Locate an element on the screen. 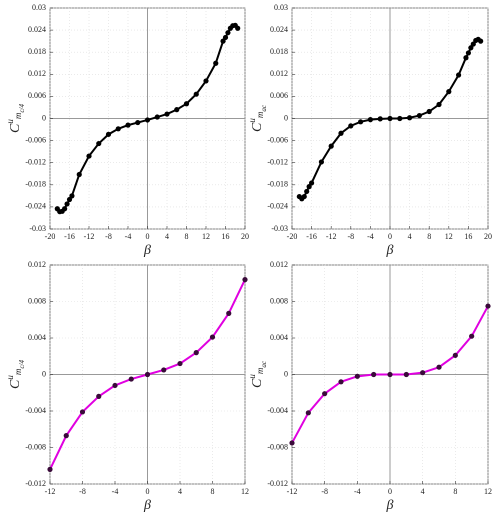 This screenshot has height=520, width=500. x-tick-label: 16 is located at coordinates (226, 236).